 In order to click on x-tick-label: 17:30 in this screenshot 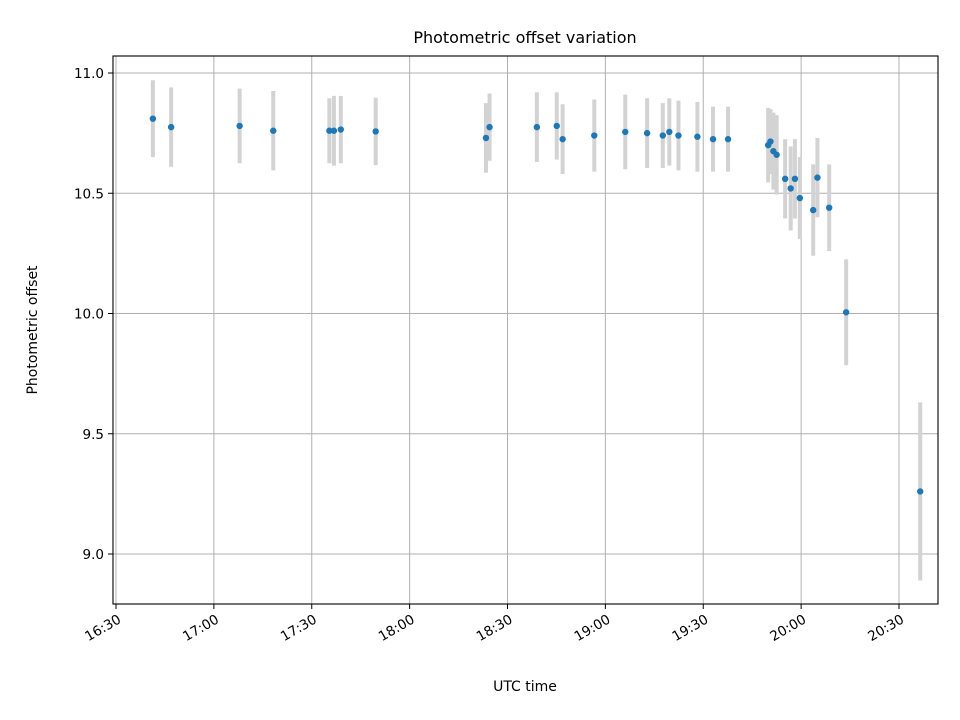, I will do `click(299, 628)`.